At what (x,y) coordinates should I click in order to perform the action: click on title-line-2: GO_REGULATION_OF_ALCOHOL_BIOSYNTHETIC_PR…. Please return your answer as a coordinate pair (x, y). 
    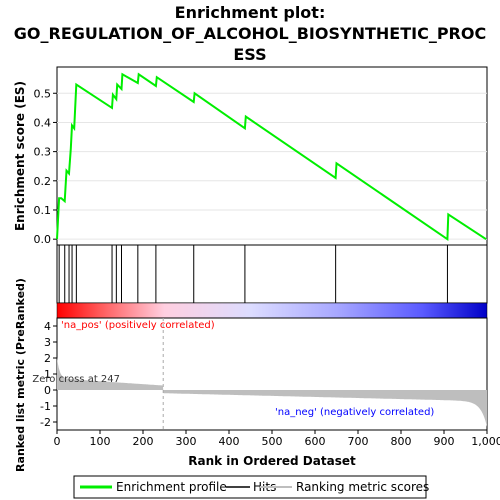
    Looking at the image, I should click on (250, 33).